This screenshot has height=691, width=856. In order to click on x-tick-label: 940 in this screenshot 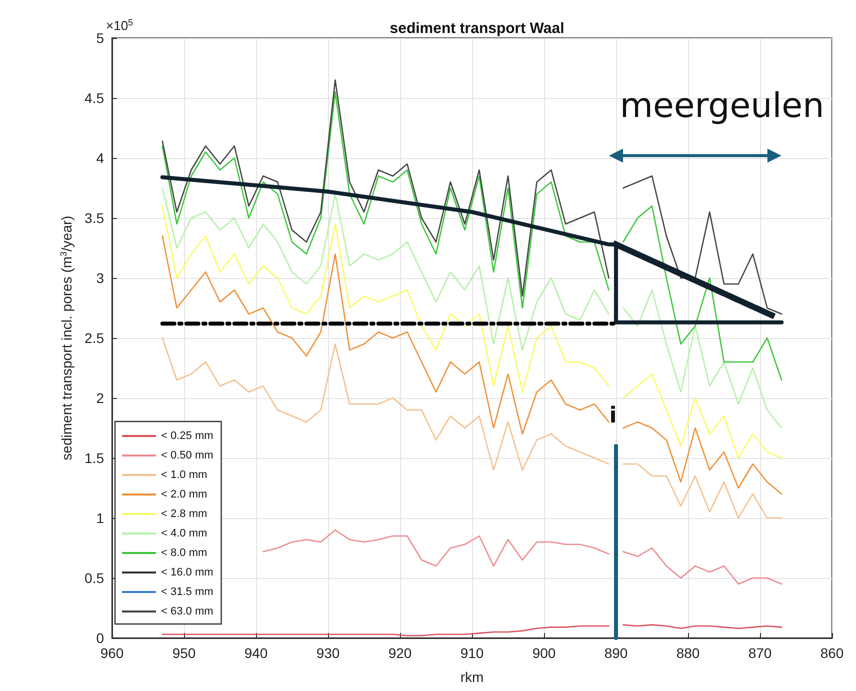, I will do `click(256, 653)`.